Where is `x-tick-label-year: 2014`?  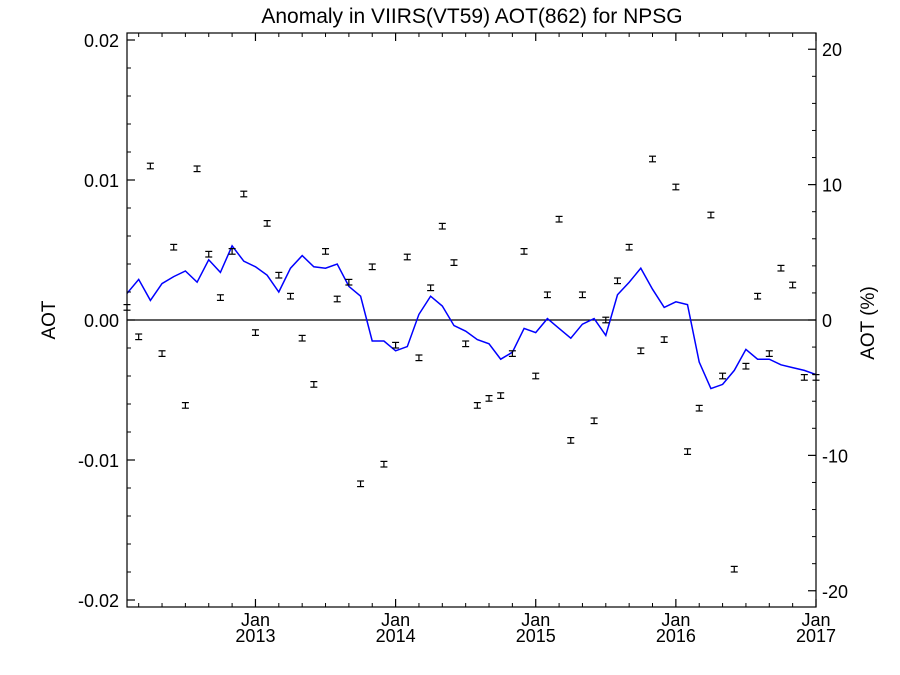 x-tick-label-year: 2014 is located at coordinates (396, 636).